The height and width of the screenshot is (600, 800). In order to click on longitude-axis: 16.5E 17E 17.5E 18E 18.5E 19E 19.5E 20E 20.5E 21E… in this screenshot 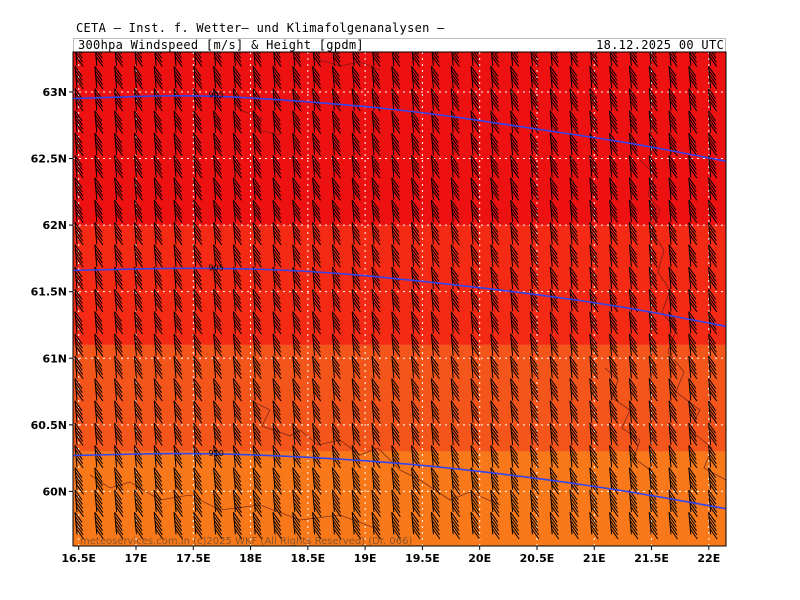, I will do `click(390, 555)`.